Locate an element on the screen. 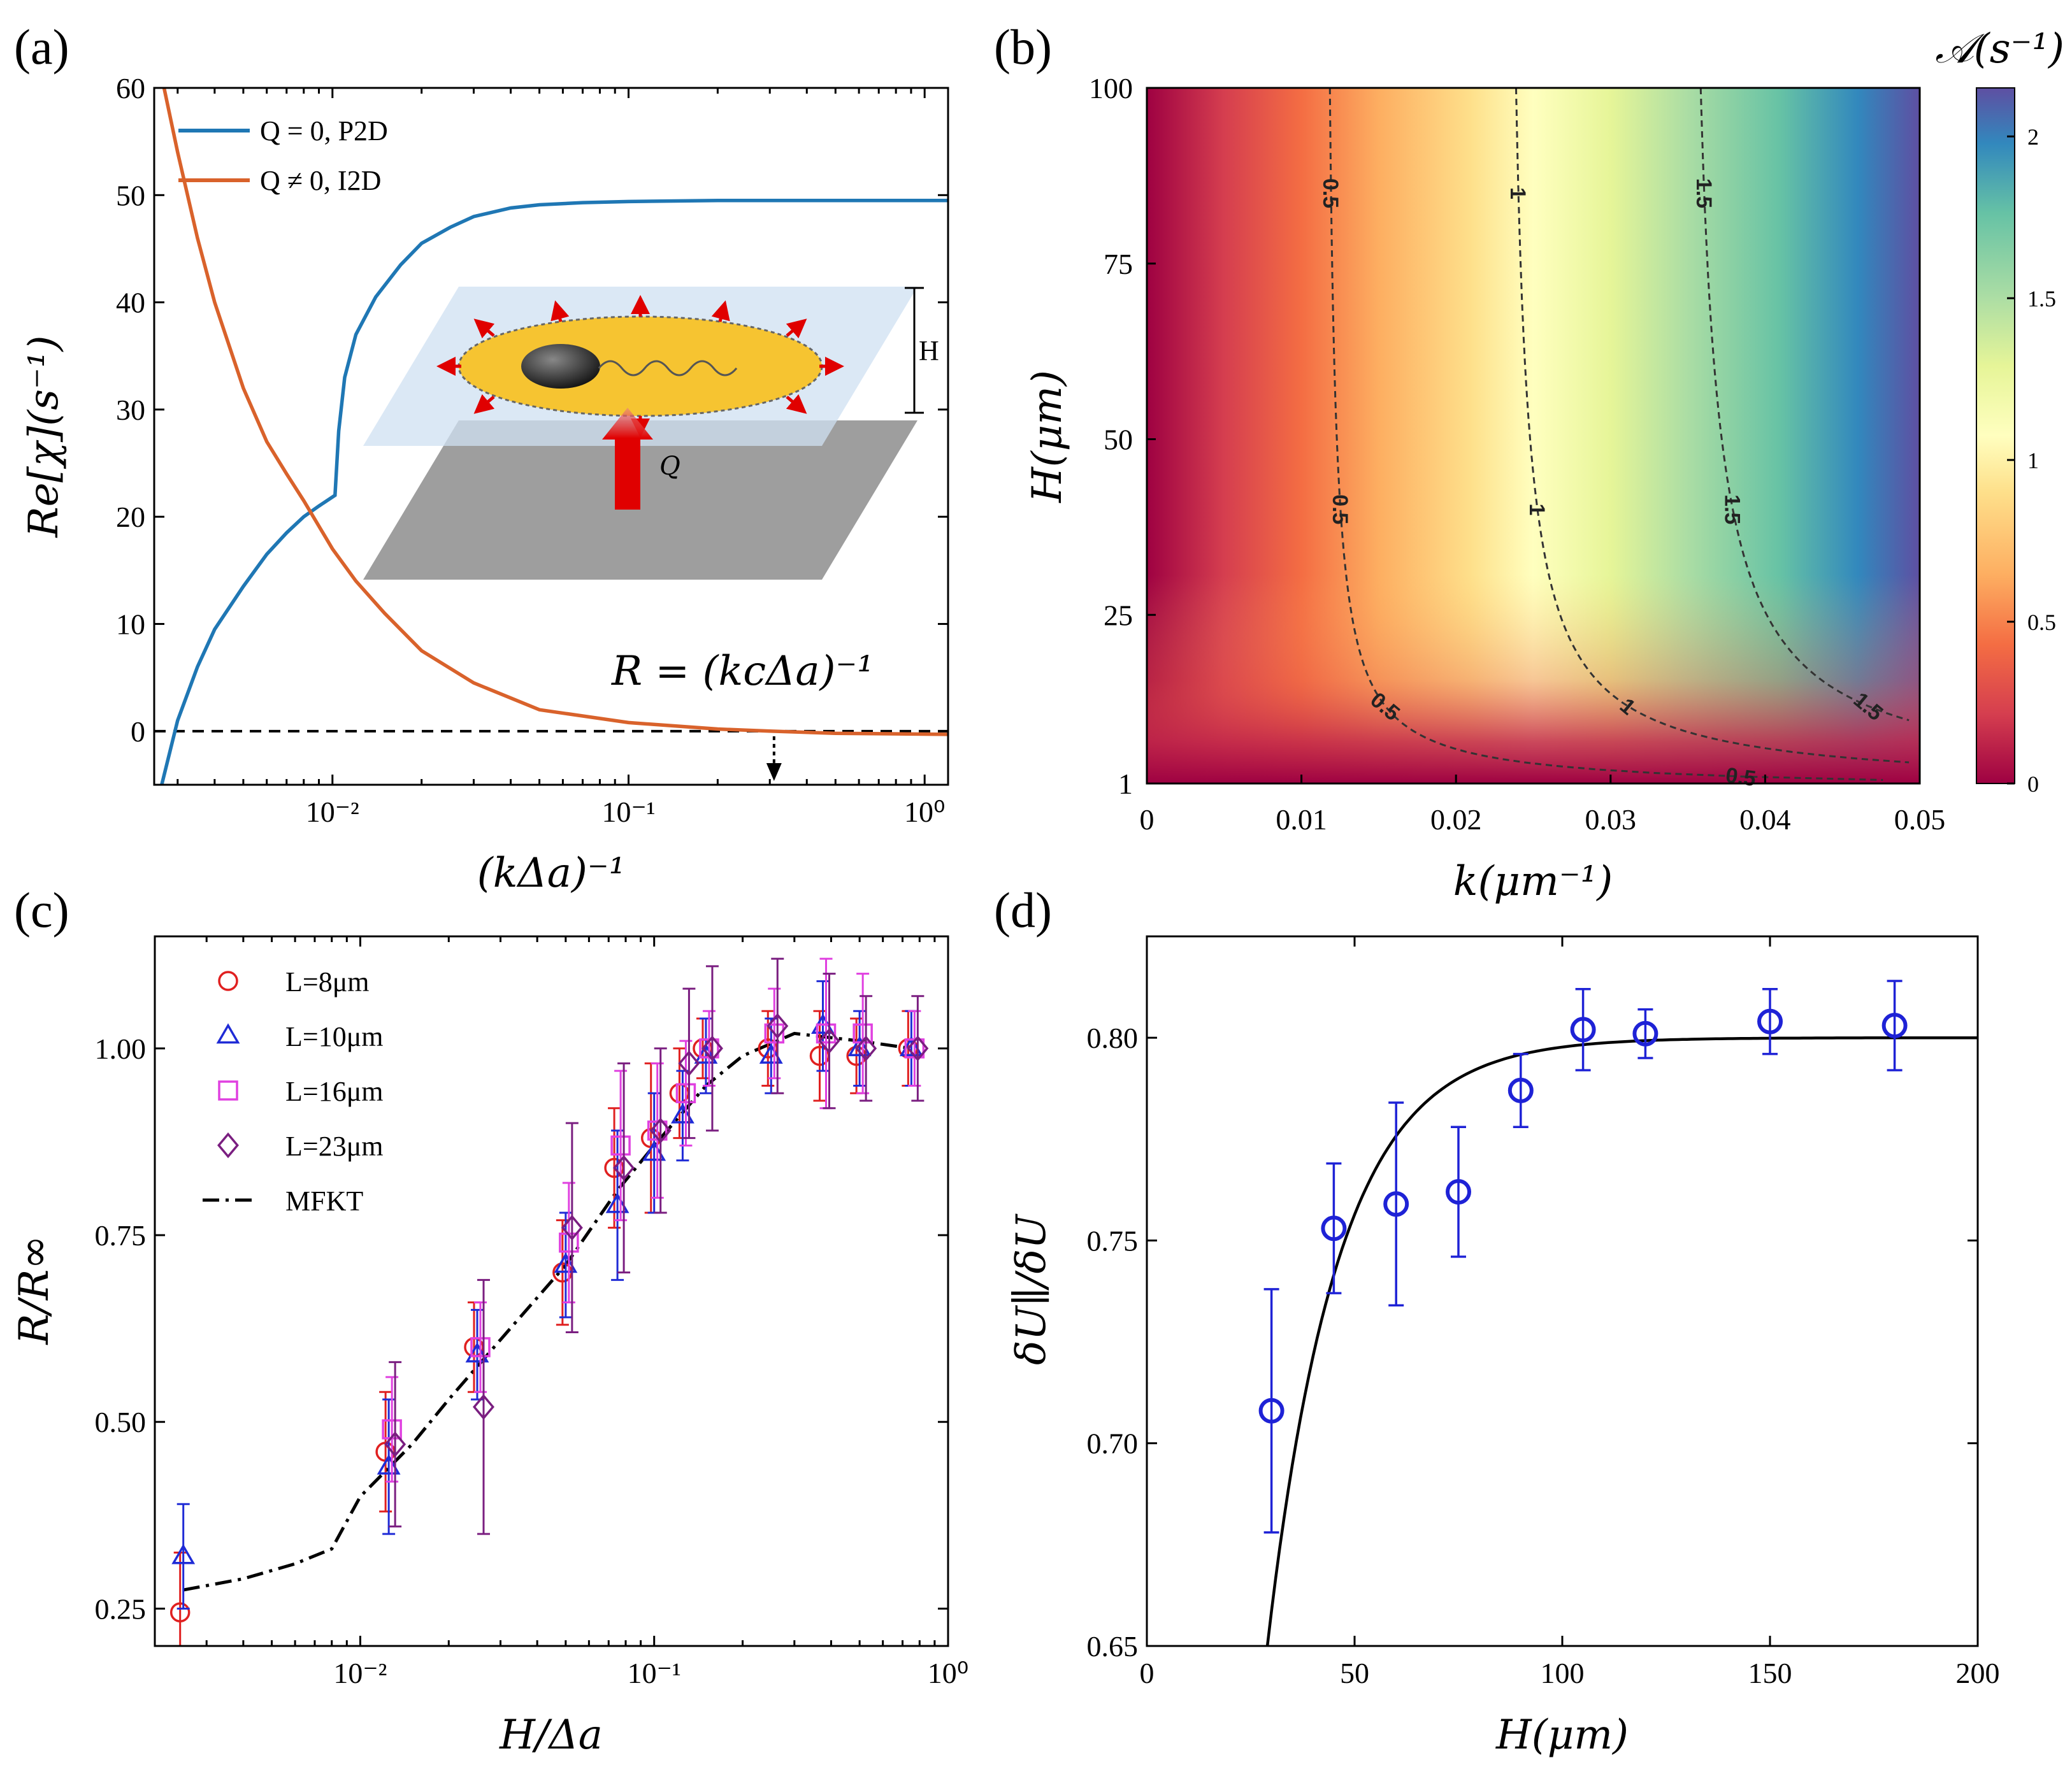 The image size is (2072, 1767). colorbar-tick-label: 0 is located at coordinates (2033, 784).